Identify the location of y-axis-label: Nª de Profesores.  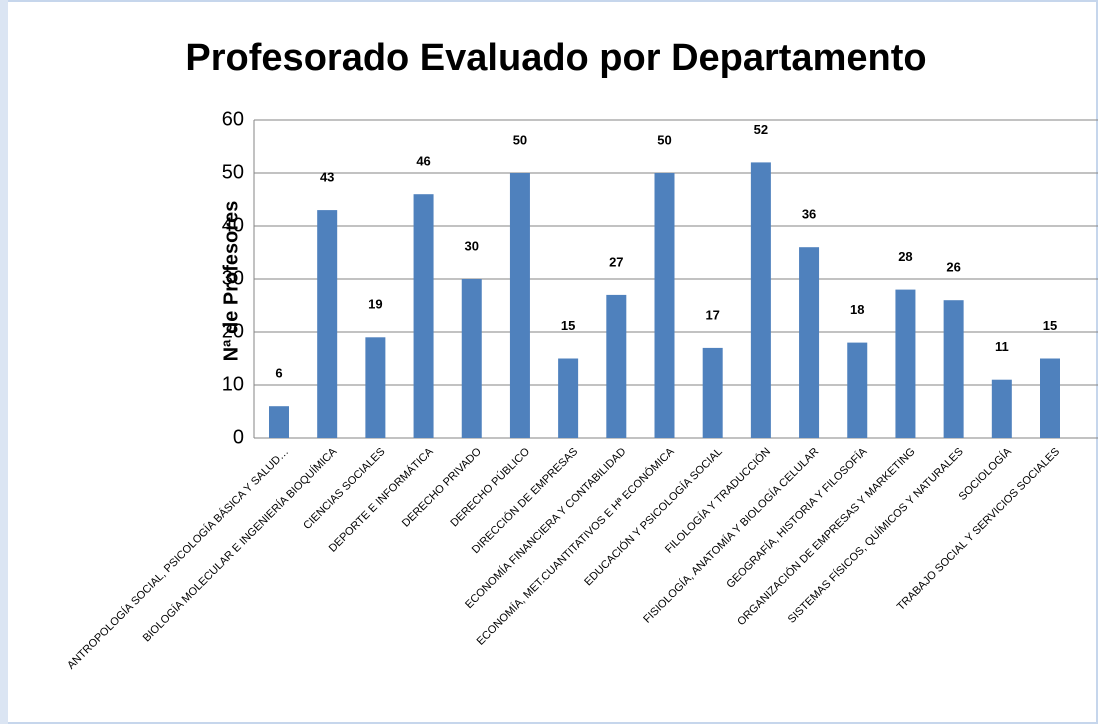
(231, 281).